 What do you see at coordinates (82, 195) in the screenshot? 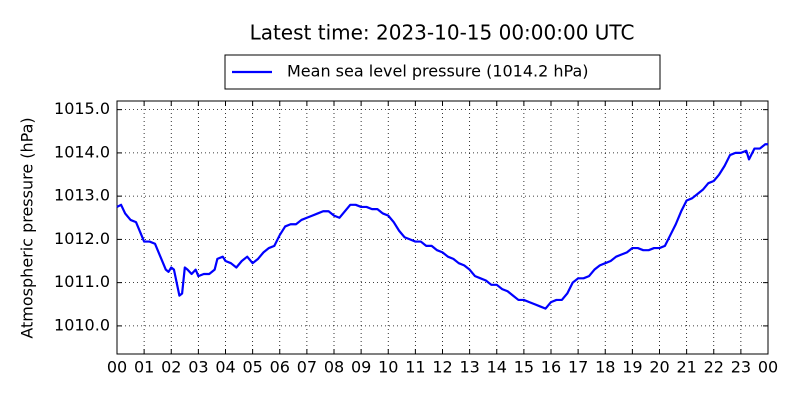
I see `y-tick-label: 1013.0` at bounding box center [82, 195].